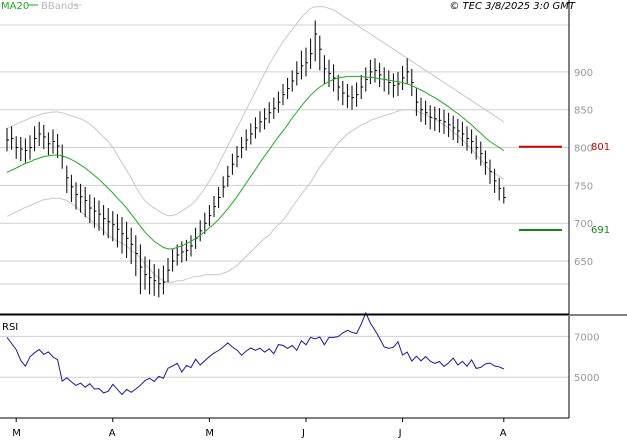 This screenshot has width=627, height=440. I want to click on x-tick-label-j-3: J, so click(303, 433).